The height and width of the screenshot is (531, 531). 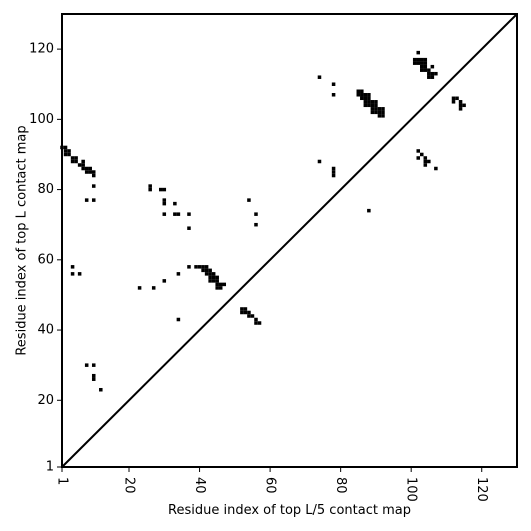 I want to click on y-tick-label: 80, so click(x=45, y=189).